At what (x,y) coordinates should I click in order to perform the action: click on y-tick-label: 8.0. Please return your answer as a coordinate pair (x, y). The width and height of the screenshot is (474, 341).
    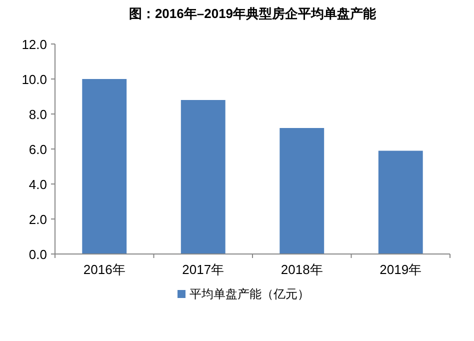
    Looking at the image, I should click on (37, 114).